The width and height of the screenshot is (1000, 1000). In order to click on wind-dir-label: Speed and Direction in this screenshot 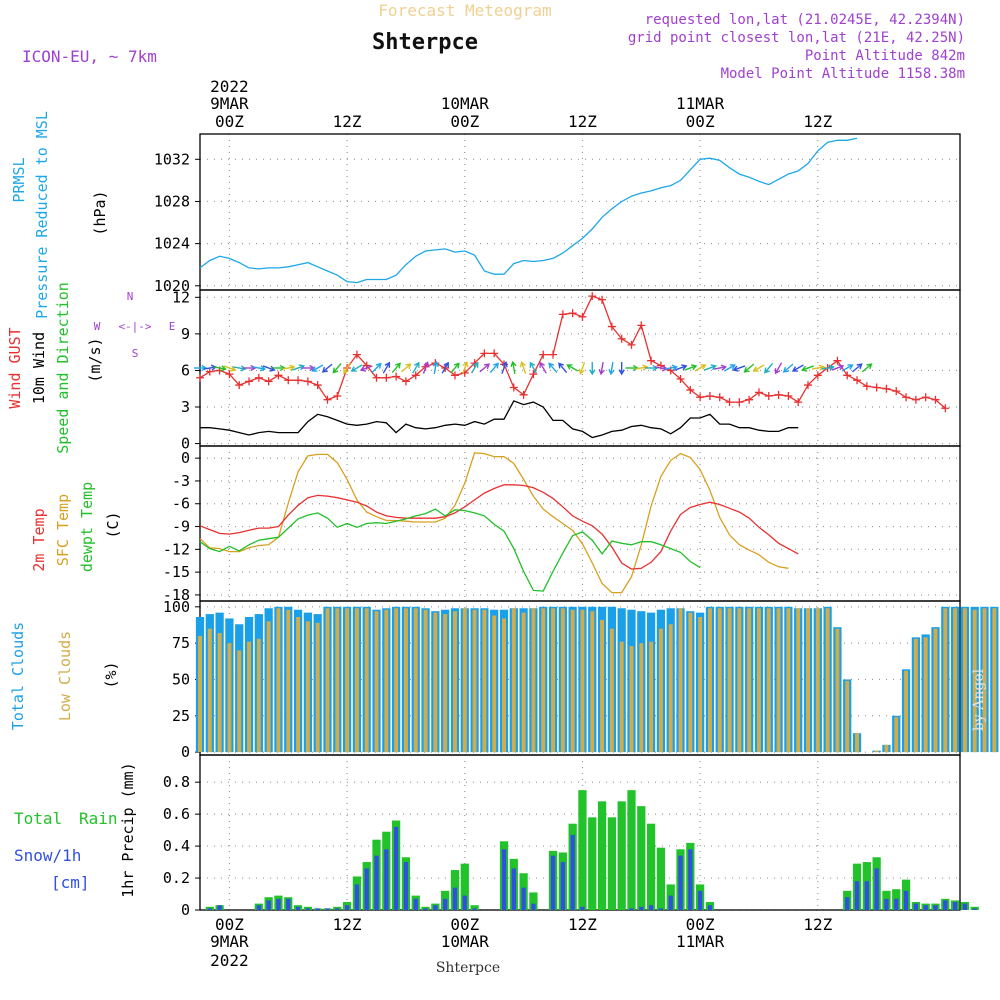, I will do `click(63, 368)`.